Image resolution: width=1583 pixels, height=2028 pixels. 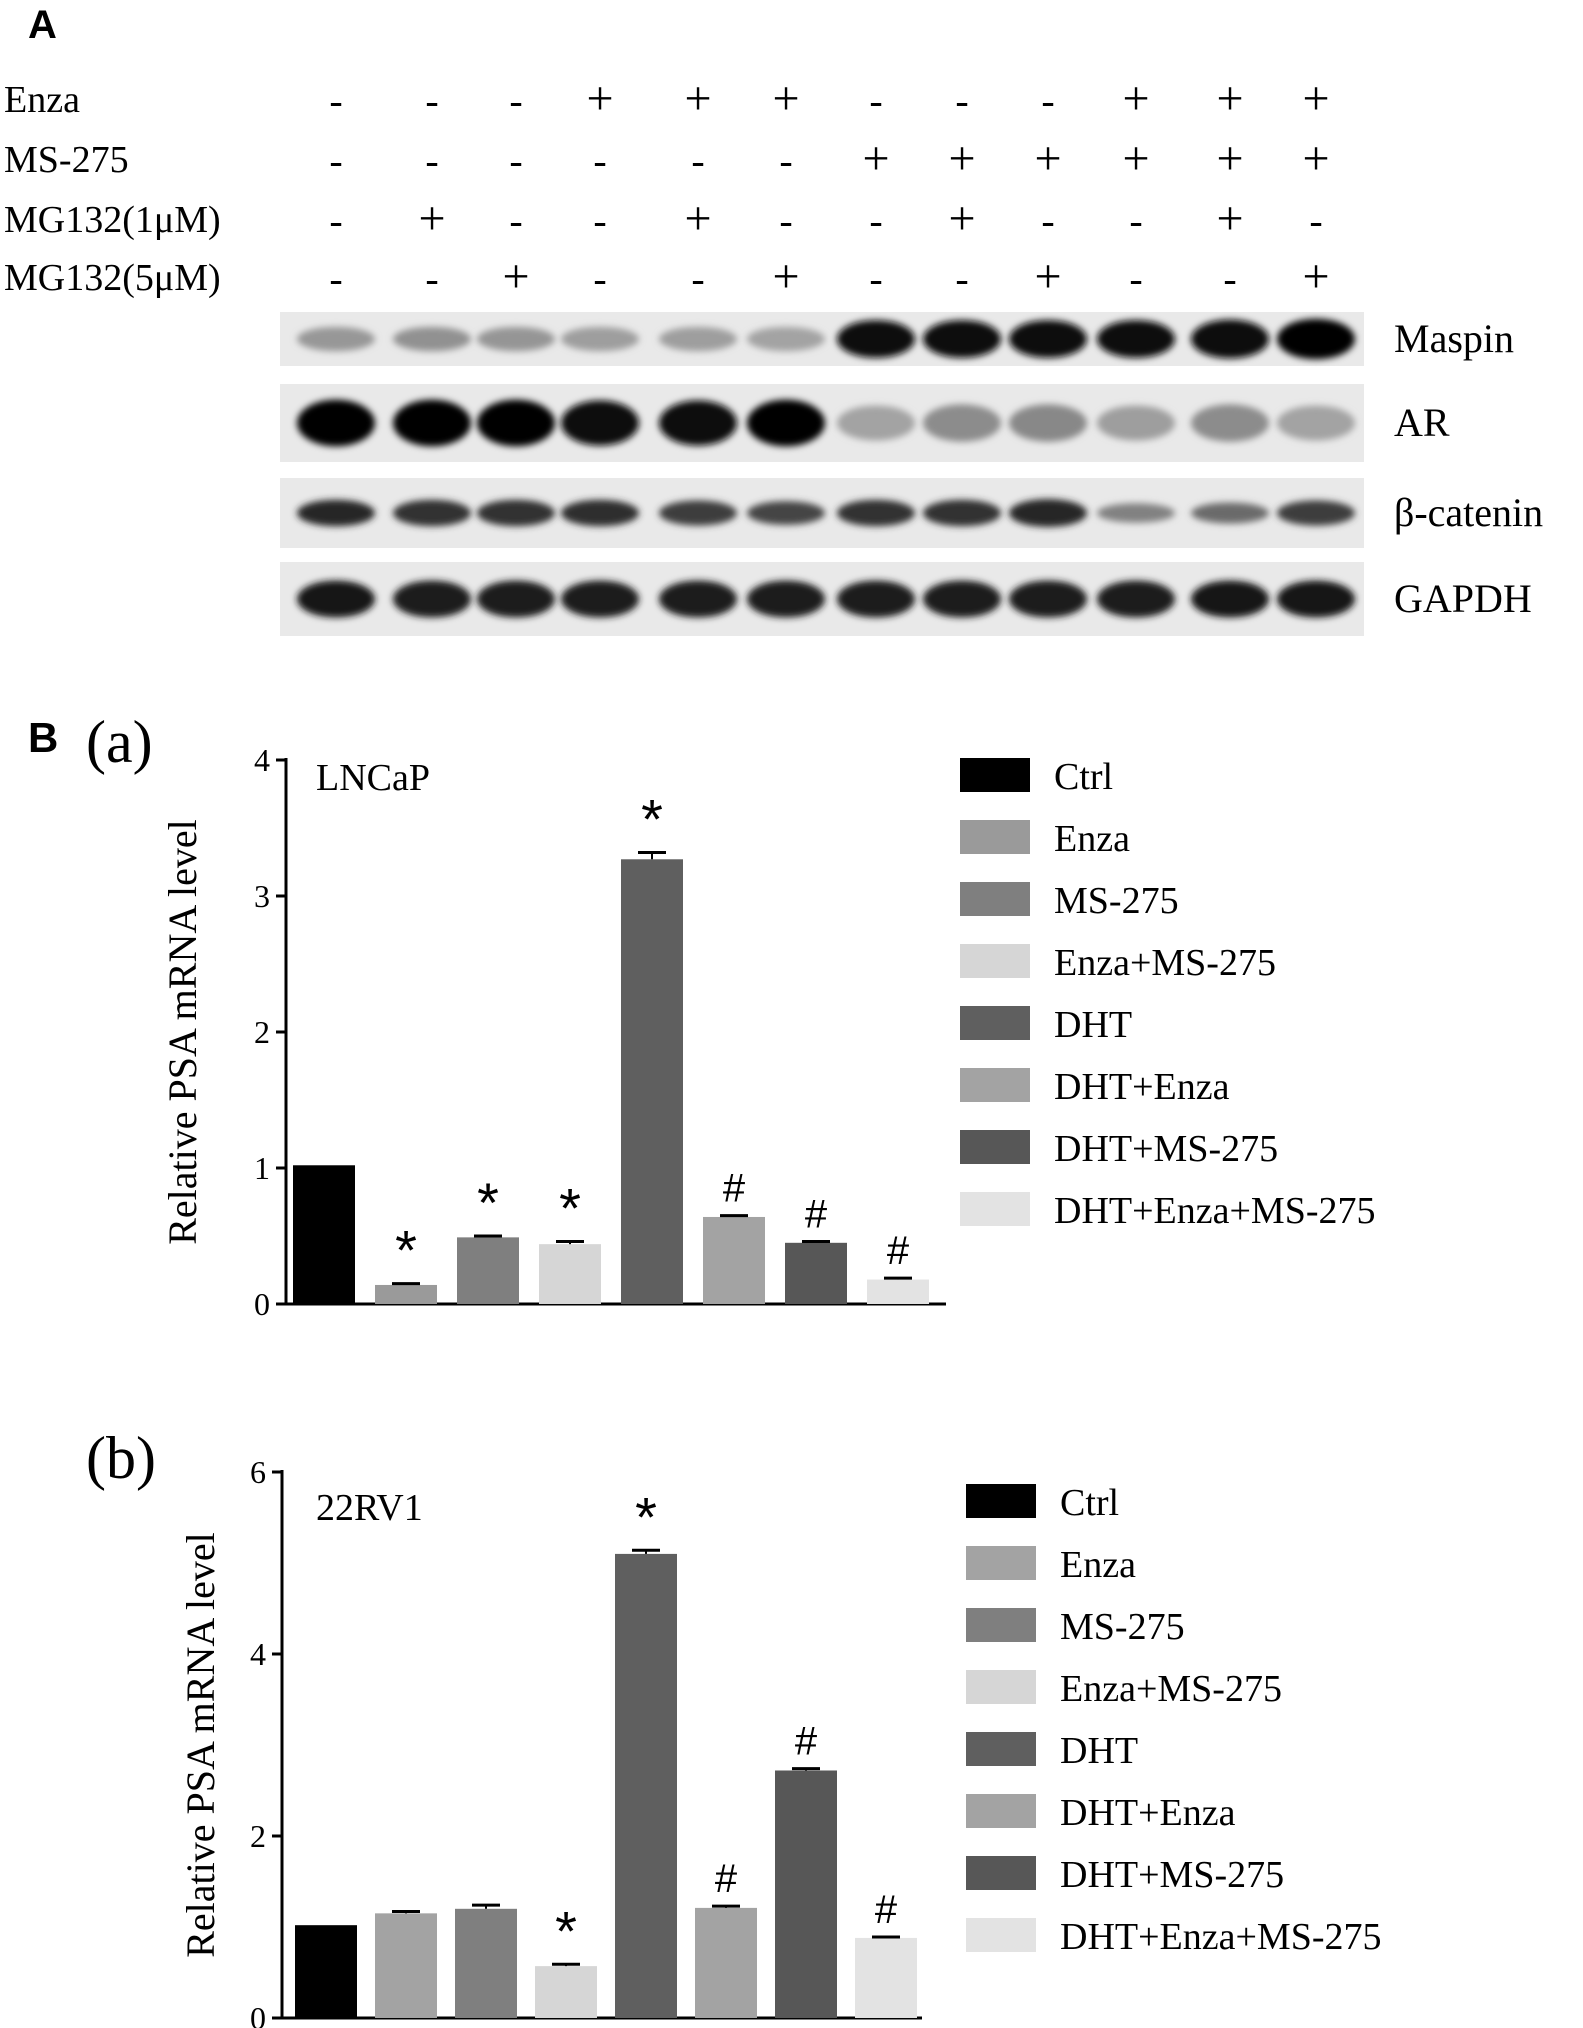 What do you see at coordinates (1454, 338) in the screenshot?
I see `blot-label: Maspin` at bounding box center [1454, 338].